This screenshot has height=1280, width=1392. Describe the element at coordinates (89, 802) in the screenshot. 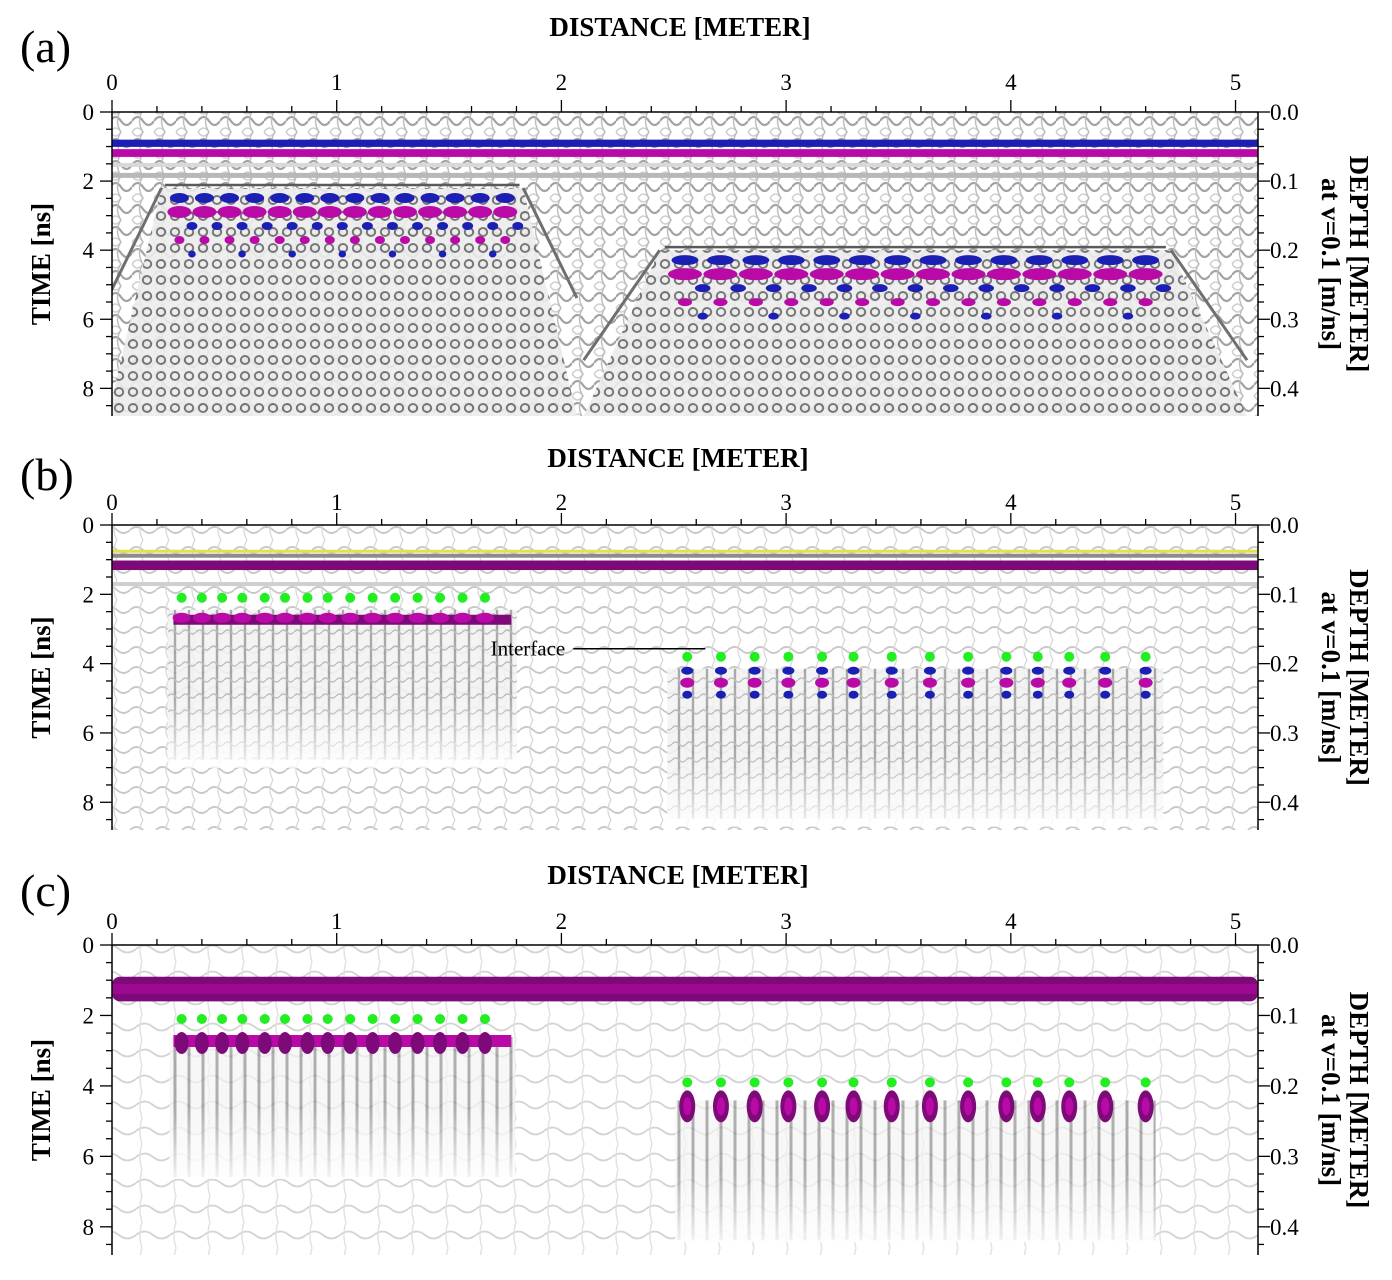

I see `y-tick-label: 8` at that location.